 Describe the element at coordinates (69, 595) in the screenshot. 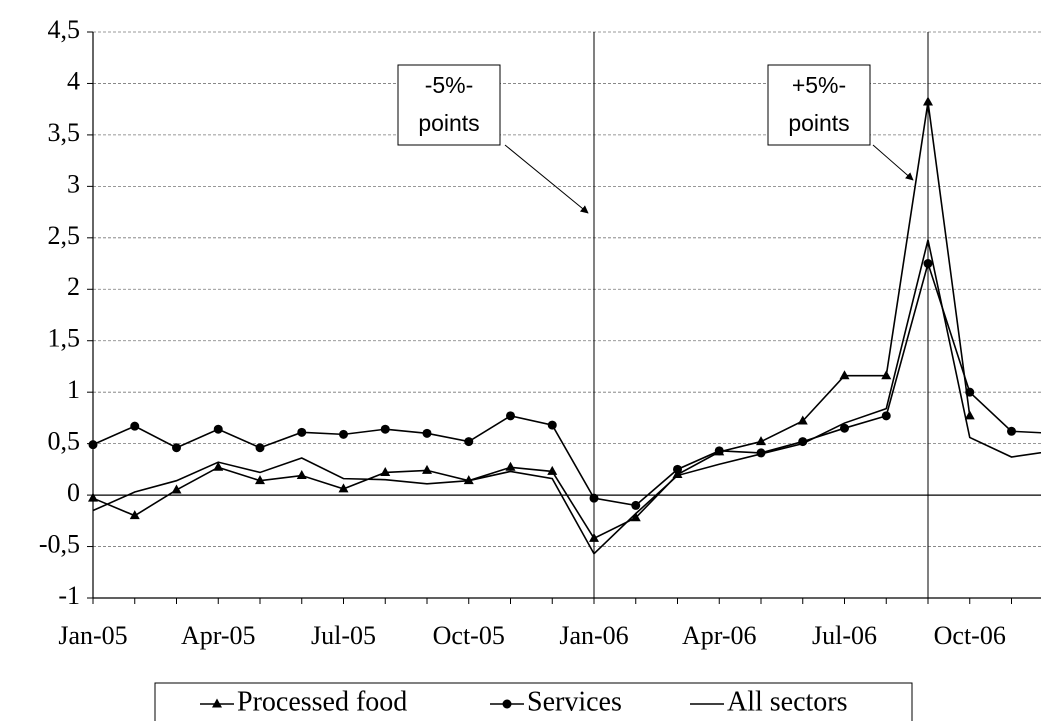

I see `y-tick-label: -1` at that location.